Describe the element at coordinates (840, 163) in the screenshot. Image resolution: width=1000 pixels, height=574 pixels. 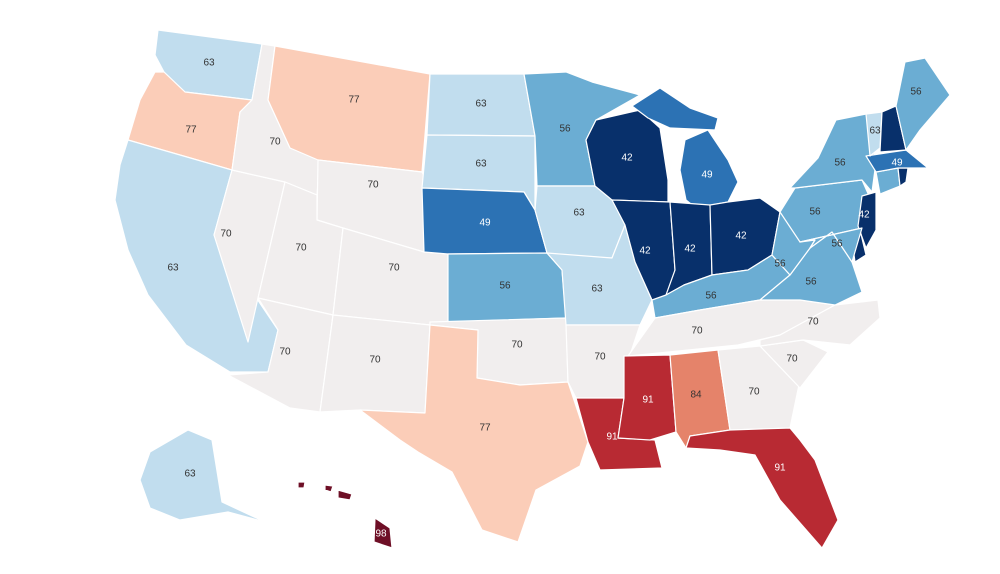
I see `state-label-ny: 56` at that location.